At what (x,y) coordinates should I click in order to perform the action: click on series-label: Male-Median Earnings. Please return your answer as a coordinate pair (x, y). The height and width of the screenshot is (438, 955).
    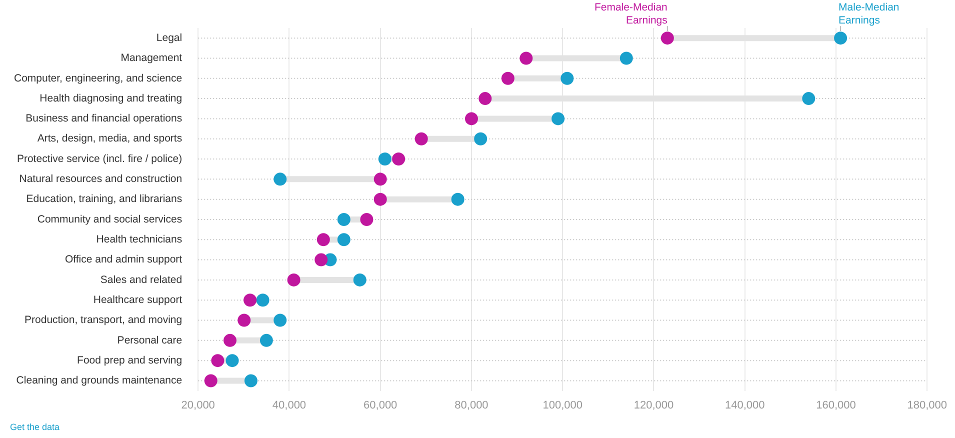
    Looking at the image, I should click on (869, 14).